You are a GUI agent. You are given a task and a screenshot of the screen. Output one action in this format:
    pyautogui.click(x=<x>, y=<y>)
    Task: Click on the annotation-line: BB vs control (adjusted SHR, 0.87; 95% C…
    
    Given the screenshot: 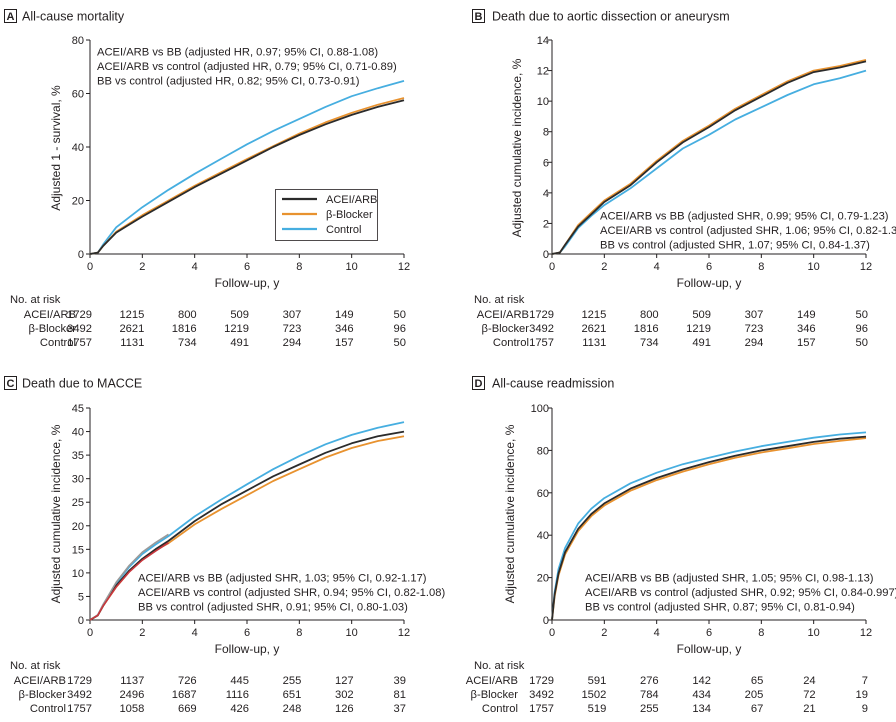 What is the action you would take?
    pyautogui.click(x=720, y=608)
    